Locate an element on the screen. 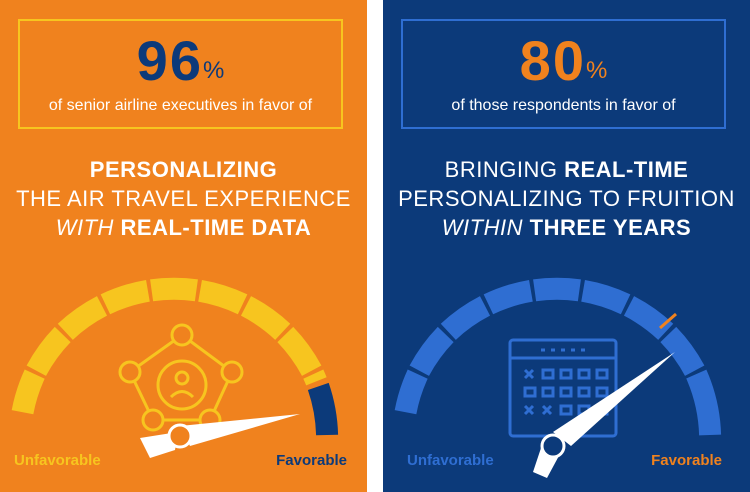 The image size is (750, 492). headline-italic: WITH is located at coordinates (84, 227).